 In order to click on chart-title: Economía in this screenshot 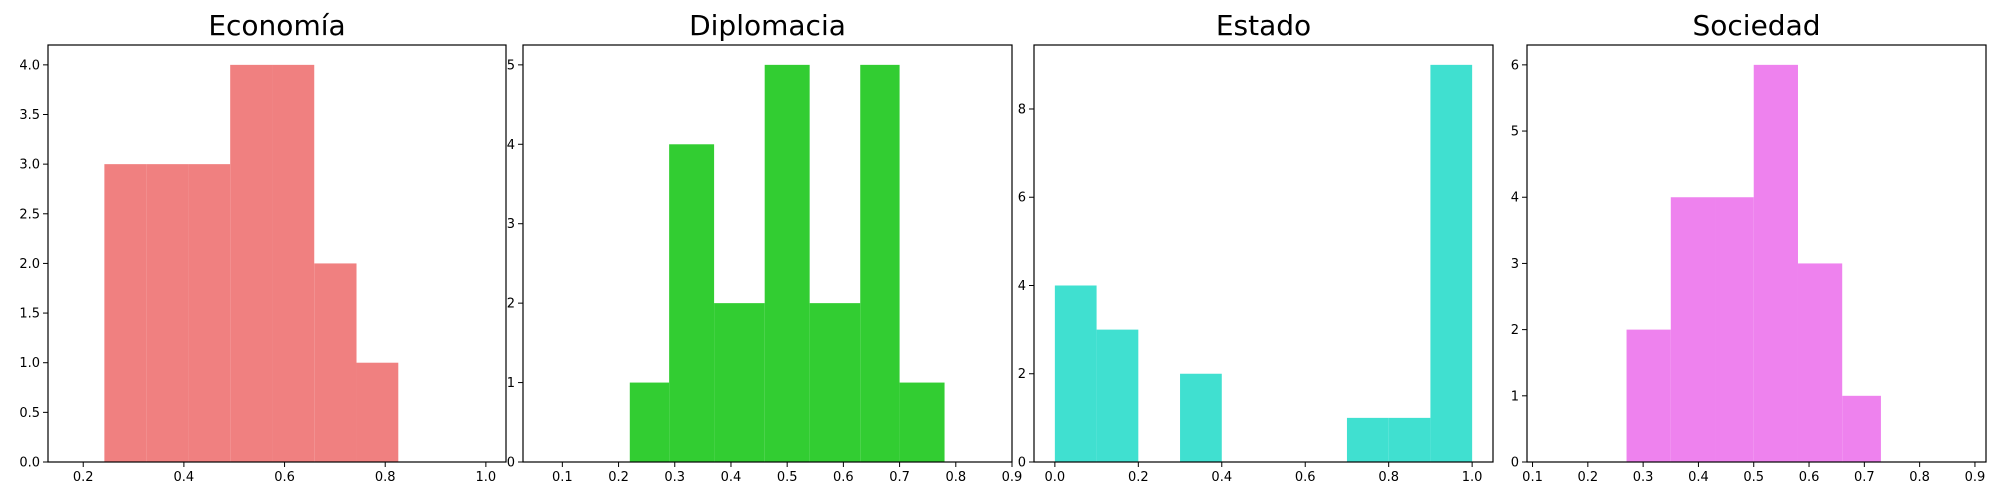, I will do `click(276, 25)`.